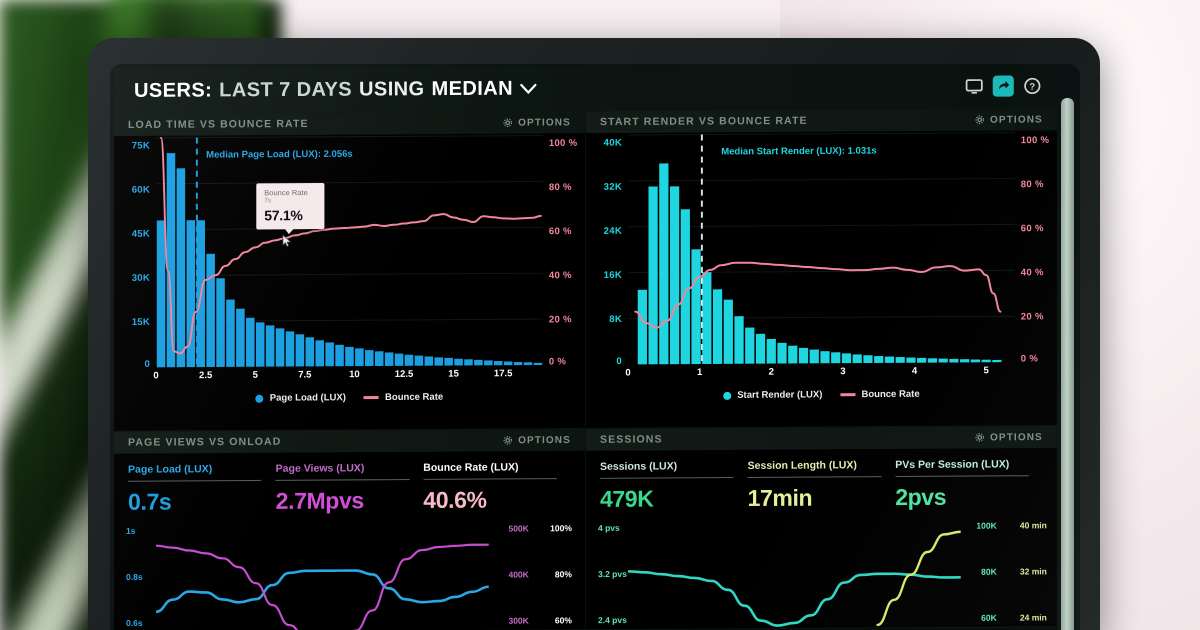 The image size is (1200, 630). What do you see at coordinates (1033, 617) in the screenshot?
I see `y3-tick: 24 min` at bounding box center [1033, 617].